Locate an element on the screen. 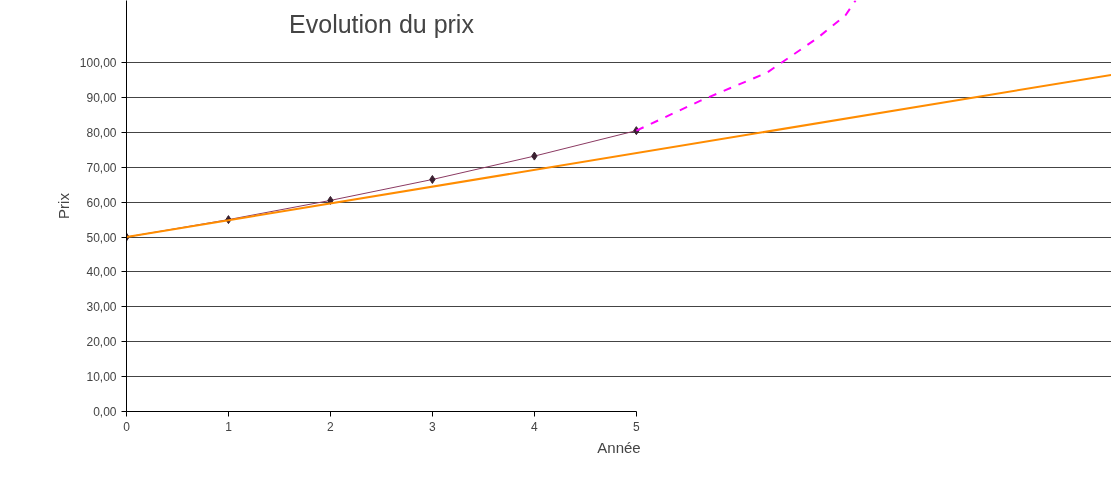 Image resolution: width=1111 pixels, height=489 pixels. y-tick-label: 100,00 is located at coordinates (98, 63).